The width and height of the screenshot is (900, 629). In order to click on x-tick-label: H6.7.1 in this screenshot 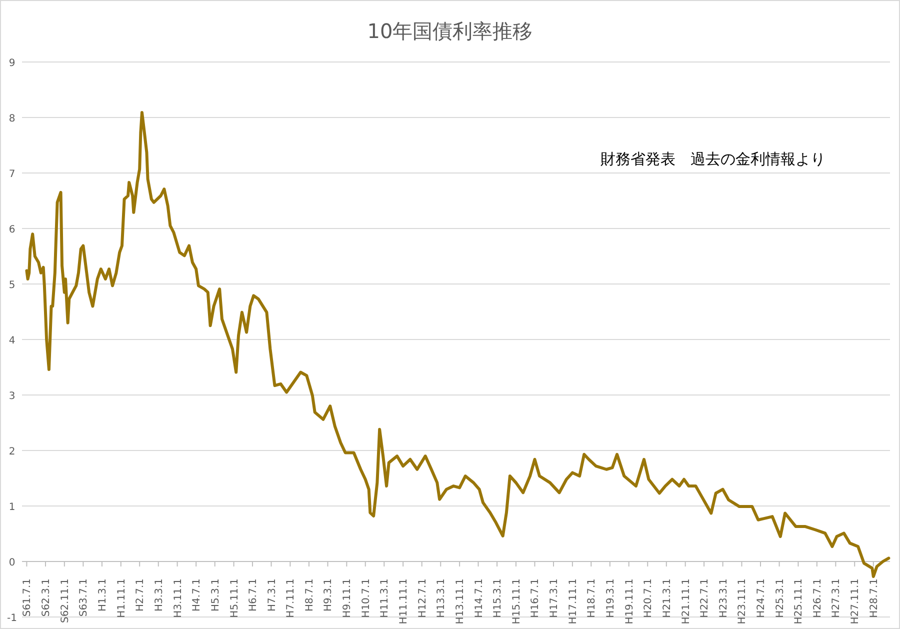, I will do `click(253, 595)`.